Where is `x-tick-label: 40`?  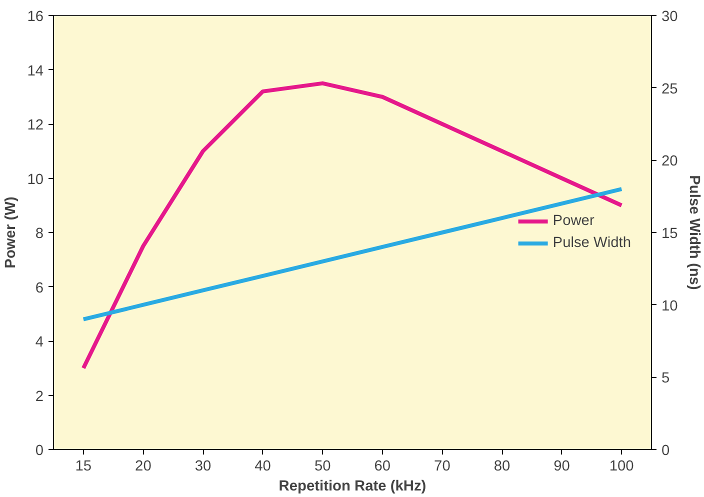 x-tick-label: 40 is located at coordinates (262, 466).